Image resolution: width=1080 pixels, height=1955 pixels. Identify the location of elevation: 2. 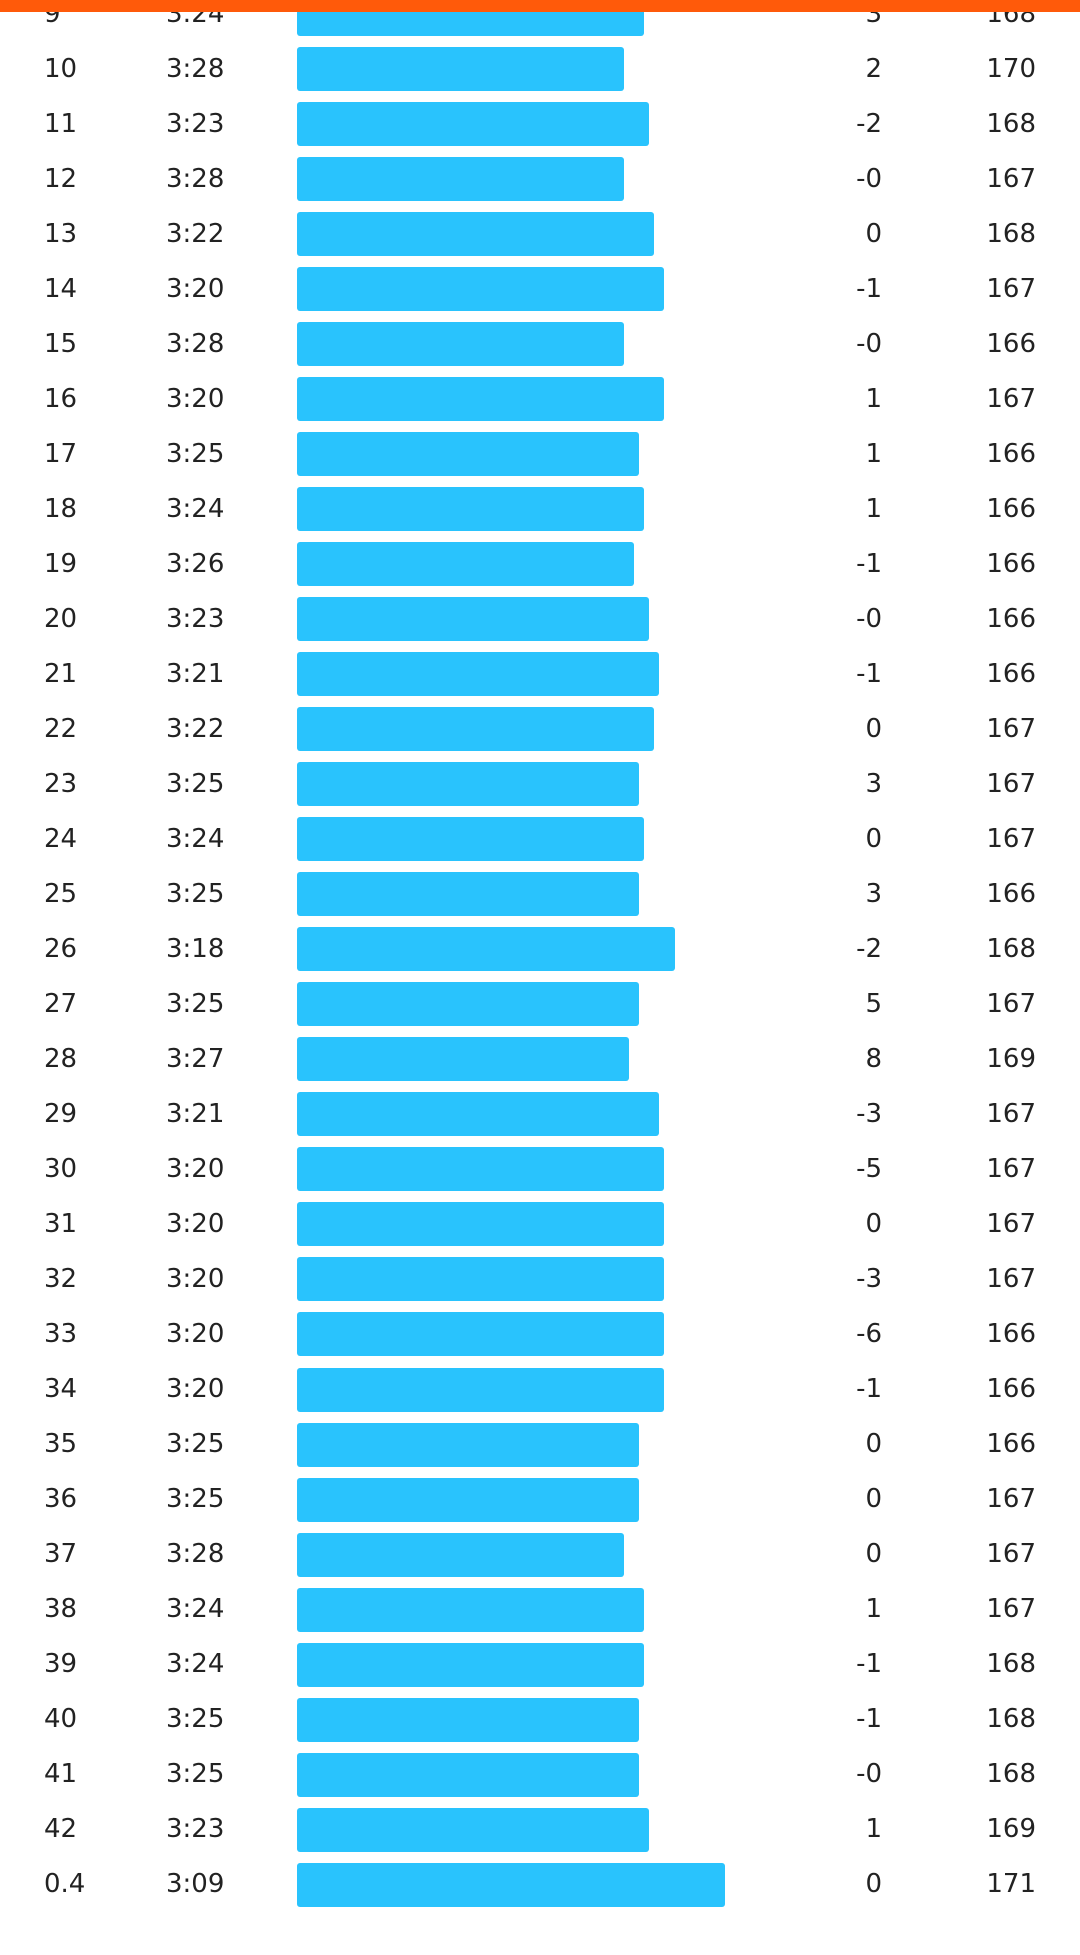
(873, 68).